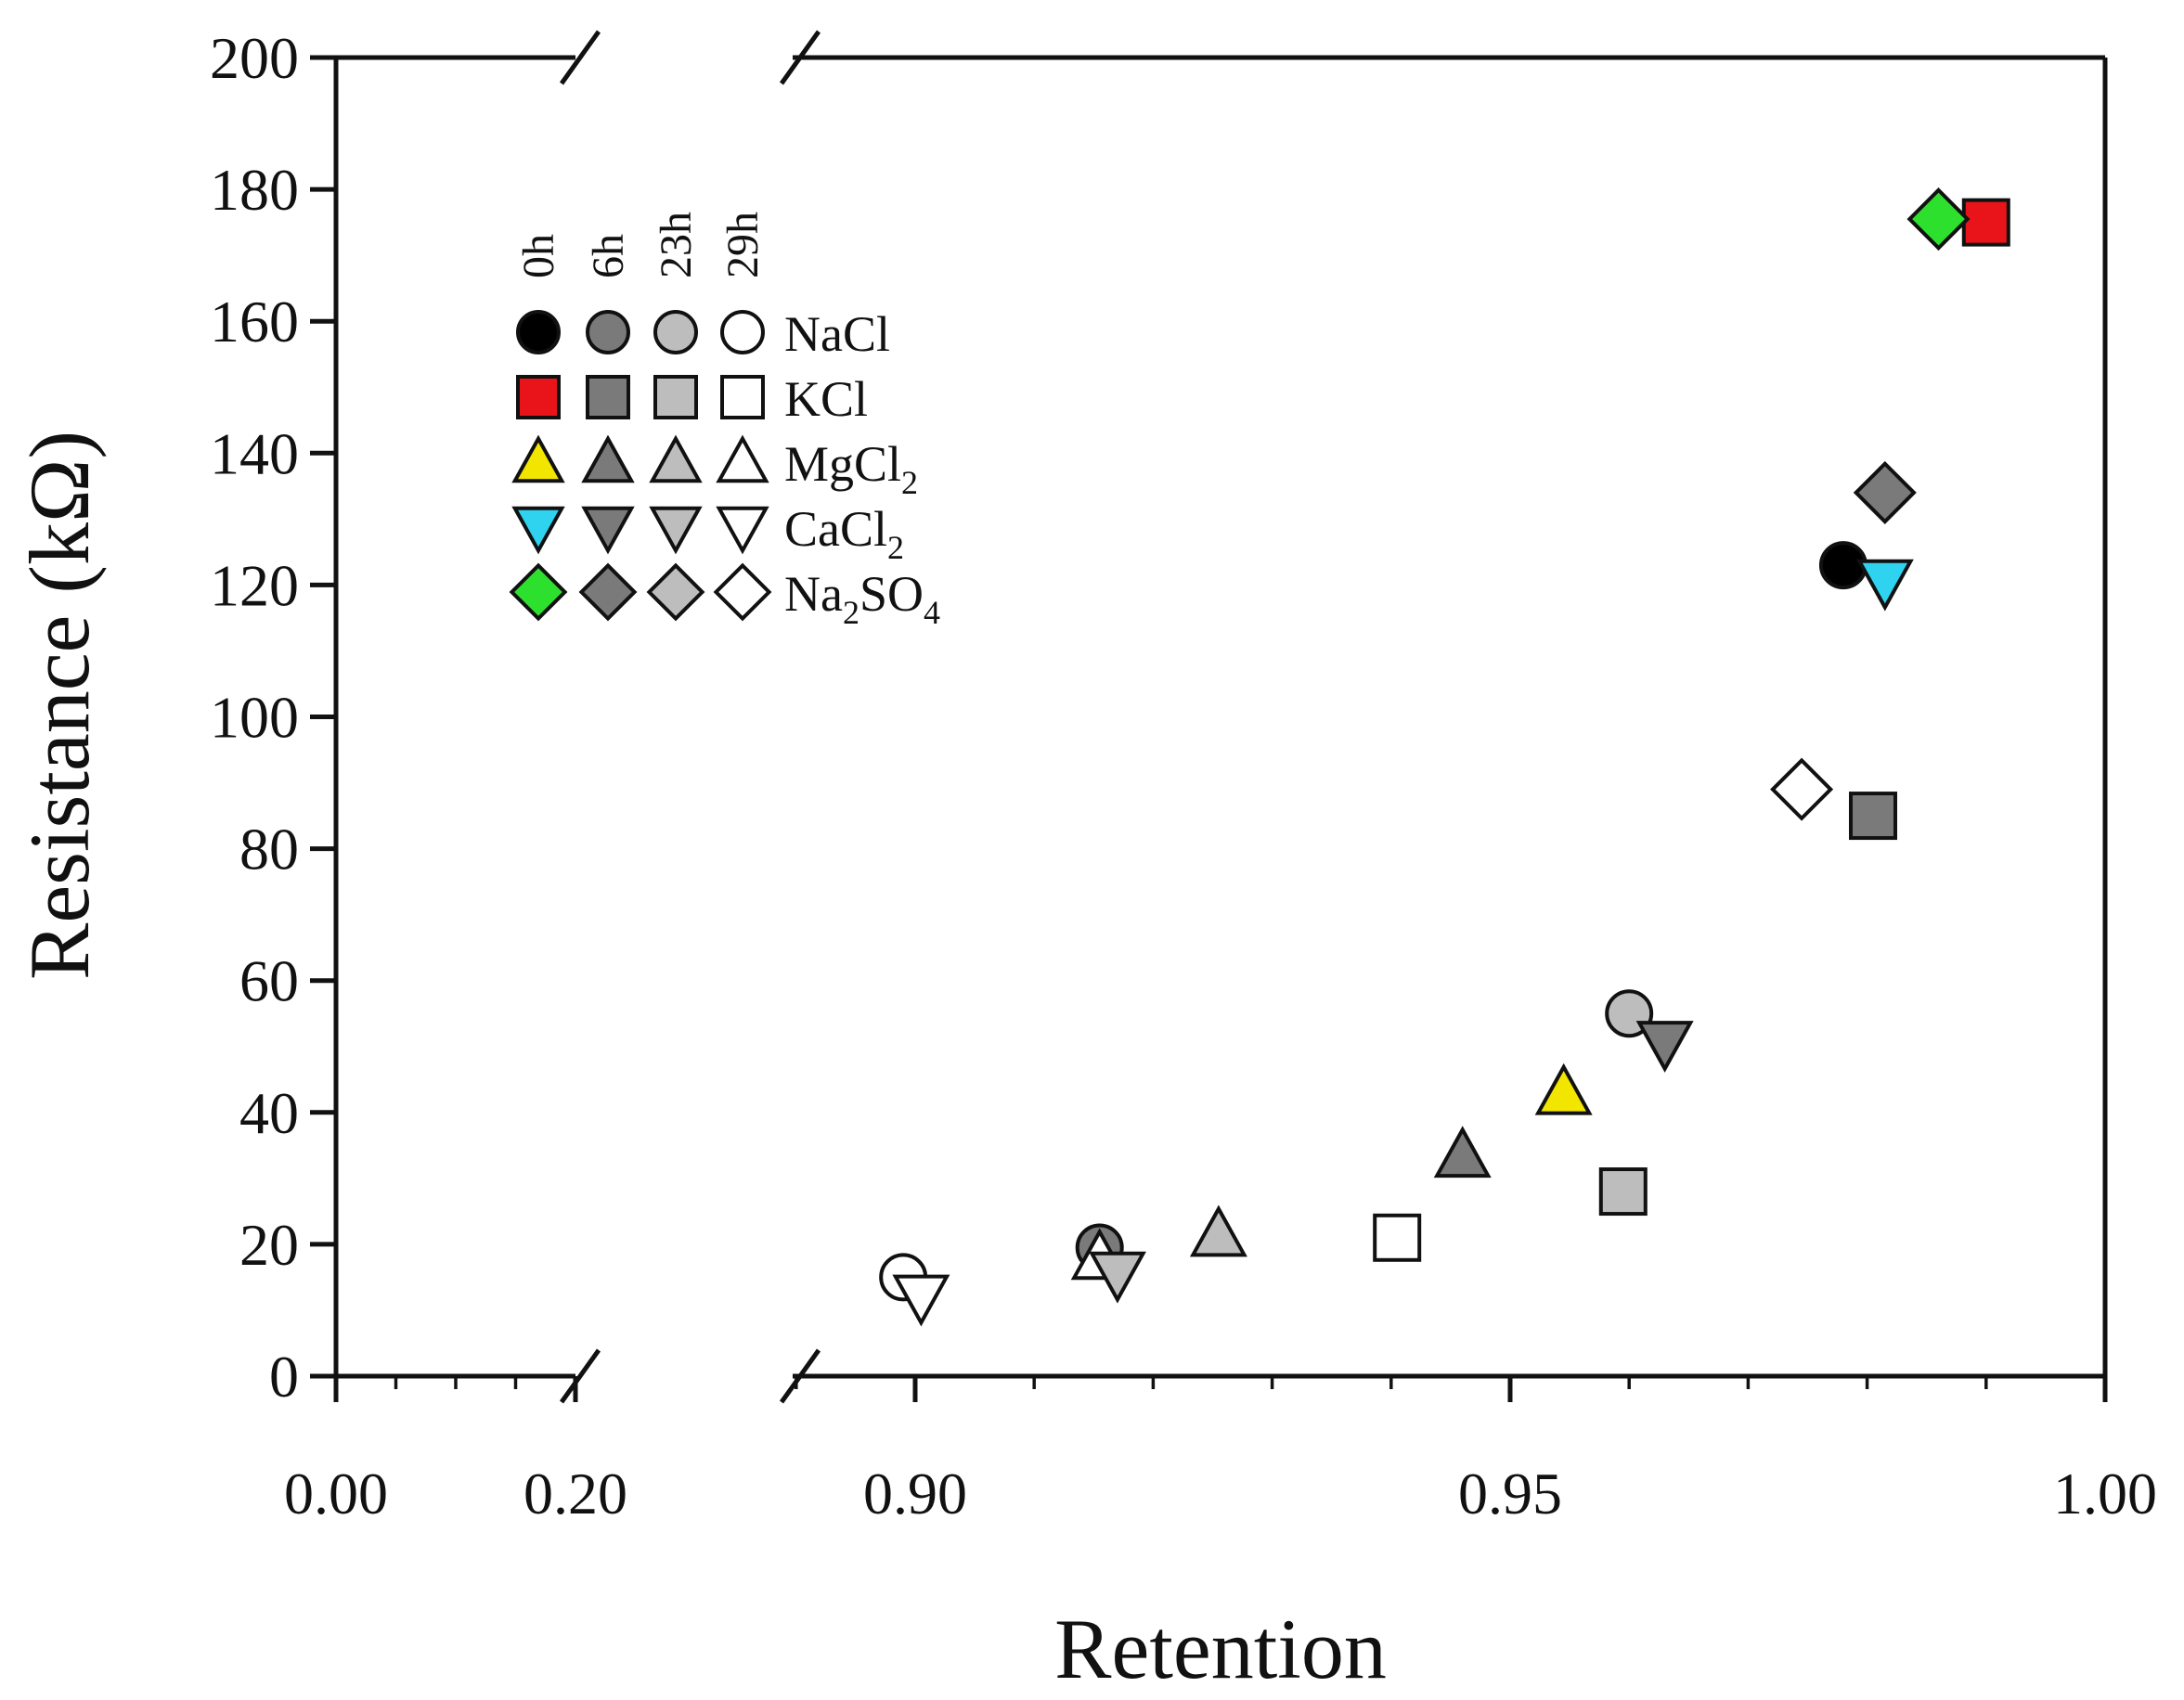 This screenshot has height=1700, width=2184. I want to click on legend-marker-na2so4-29h, so click(742, 592).